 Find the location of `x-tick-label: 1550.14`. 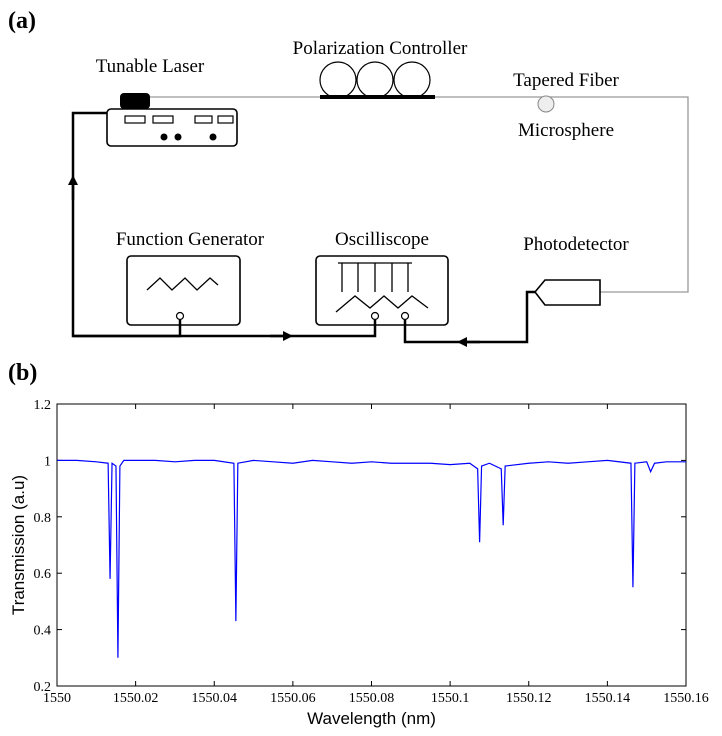

x-tick-label: 1550.14 is located at coordinates (608, 698).